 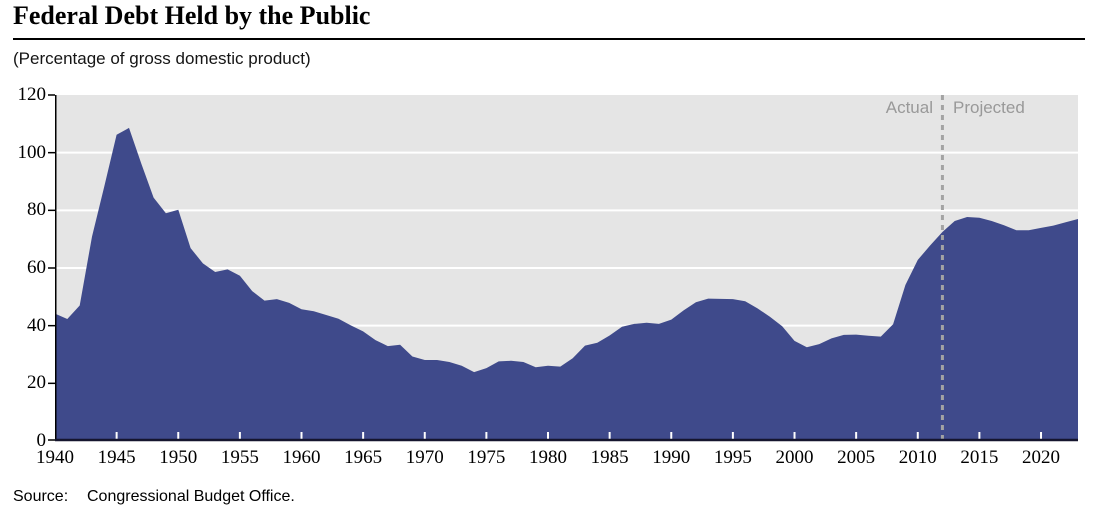 I want to click on x-tick-label: 1970, so click(x=424, y=457).